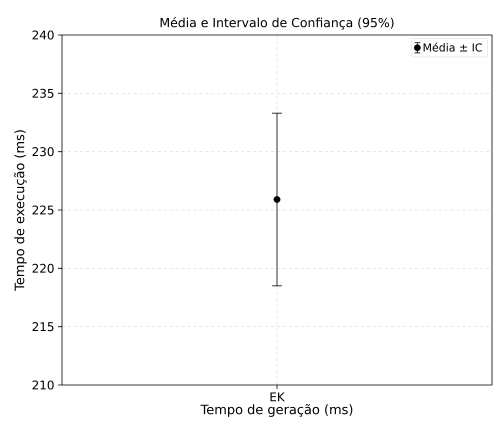 This screenshot has width=499, height=423. I want to click on chart-title: Média e Intervalo de Confiança (95%), so click(277, 23).